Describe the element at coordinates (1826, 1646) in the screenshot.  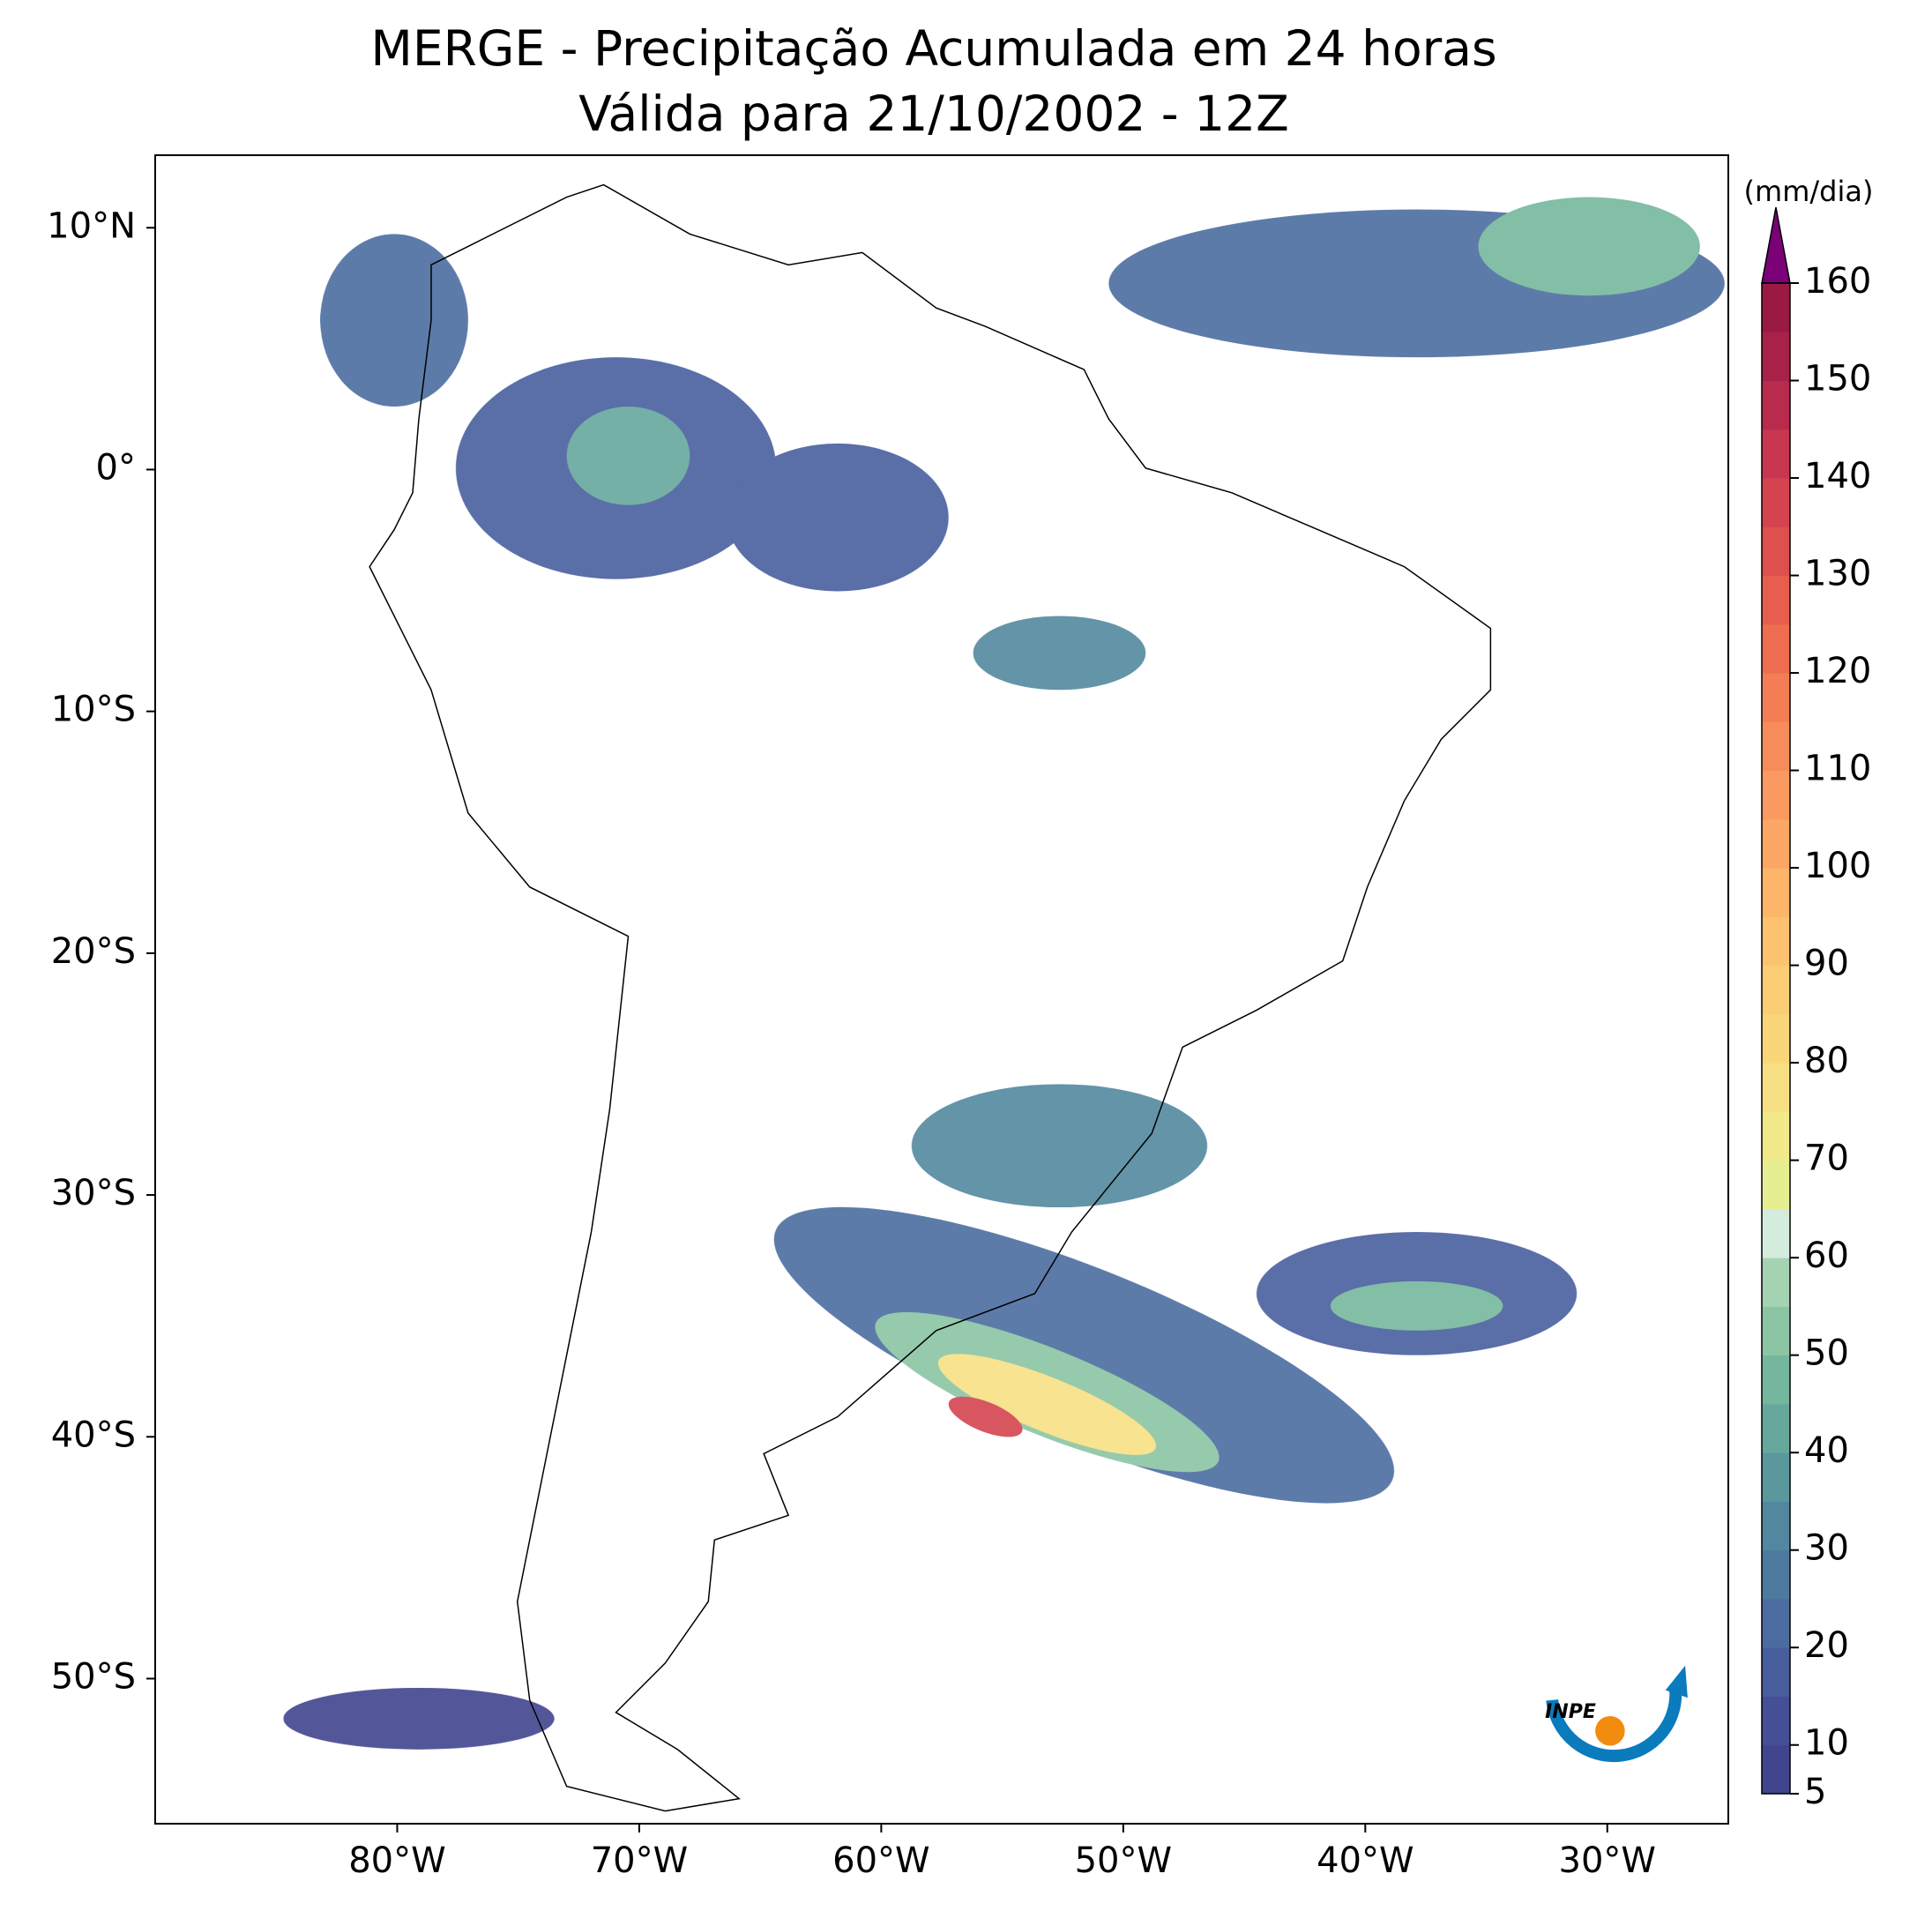
I see `colorbar-tick-label: 20` at that location.